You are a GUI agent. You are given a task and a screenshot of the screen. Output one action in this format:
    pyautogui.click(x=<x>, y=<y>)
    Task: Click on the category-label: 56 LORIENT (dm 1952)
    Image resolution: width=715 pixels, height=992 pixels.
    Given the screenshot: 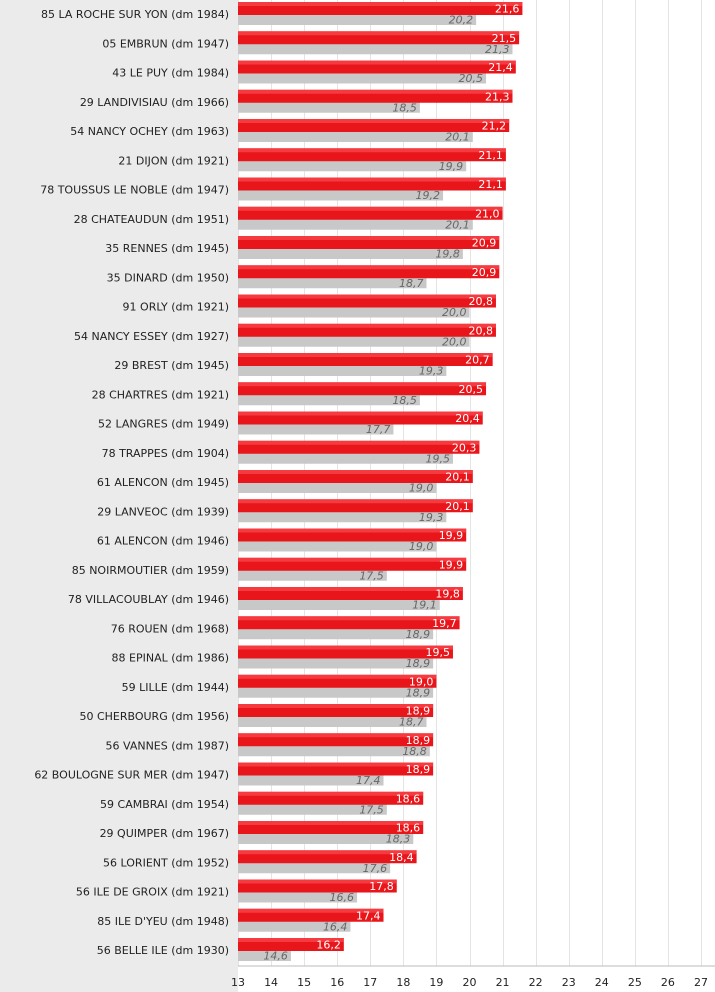 What is the action you would take?
    pyautogui.click(x=166, y=862)
    